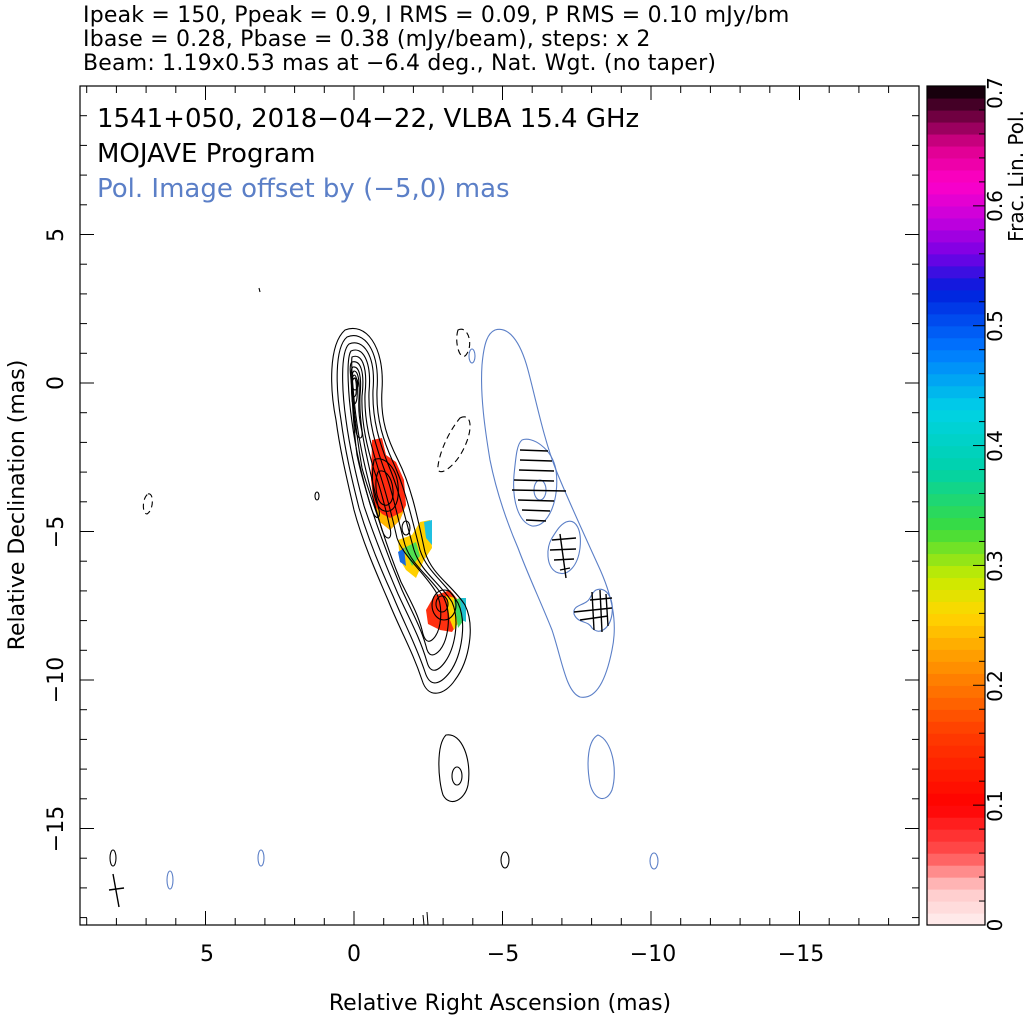 Image resolution: width=1027 pixels, height=1020 pixels. Describe the element at coordinates (56, 829) in the screenshot. I see `y-tick-label: −15` at that location.